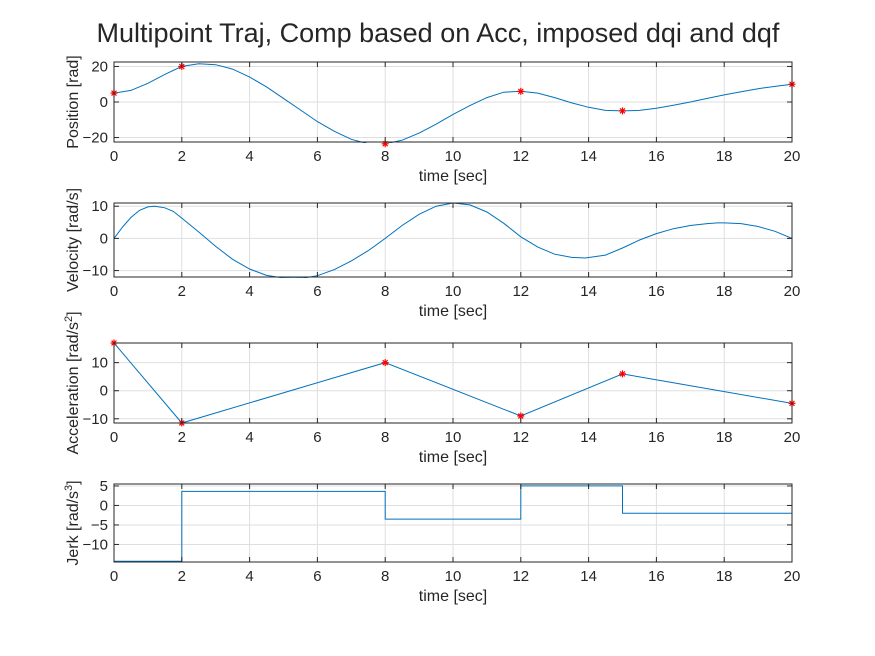  Describe the element at coordinates (73, 101) in the screenshot. I see `y-axis-label: Position [rad]` at that location.